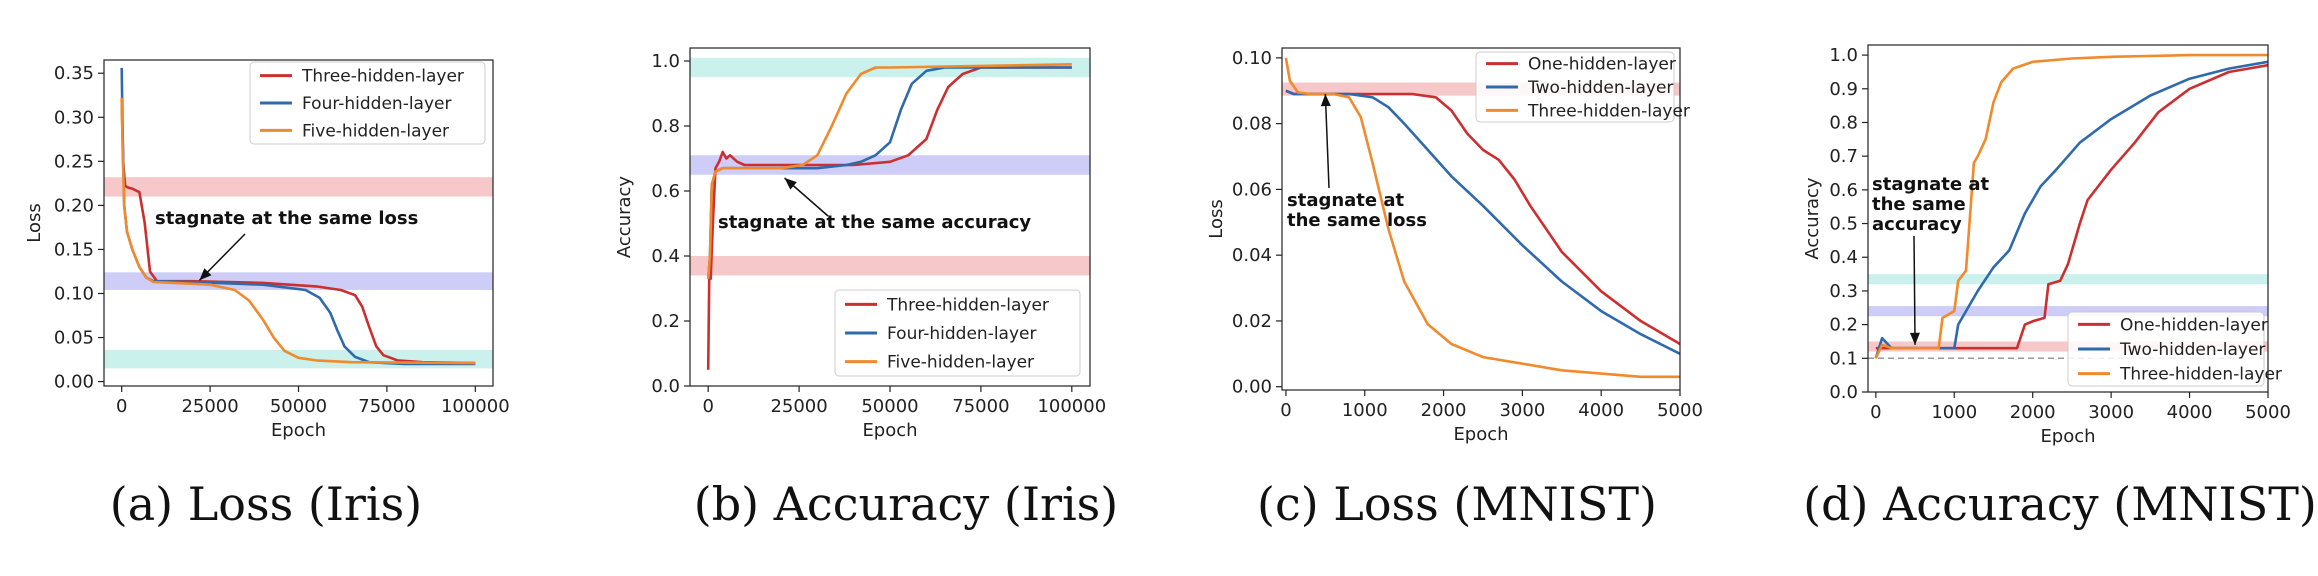 This screenshot has height=576, width=2318. What do you see at coordinates (2033, 412) in the screenshot?
I see `x-tick-label: 2000` at bounding box center [2033, 412].